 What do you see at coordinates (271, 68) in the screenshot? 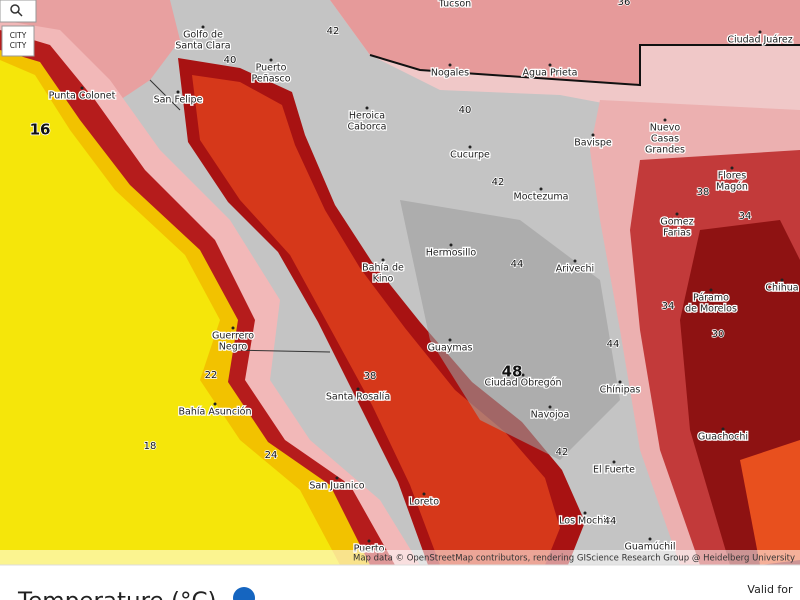
I see `city-label: Puerto` at bounding box center [271, 68].